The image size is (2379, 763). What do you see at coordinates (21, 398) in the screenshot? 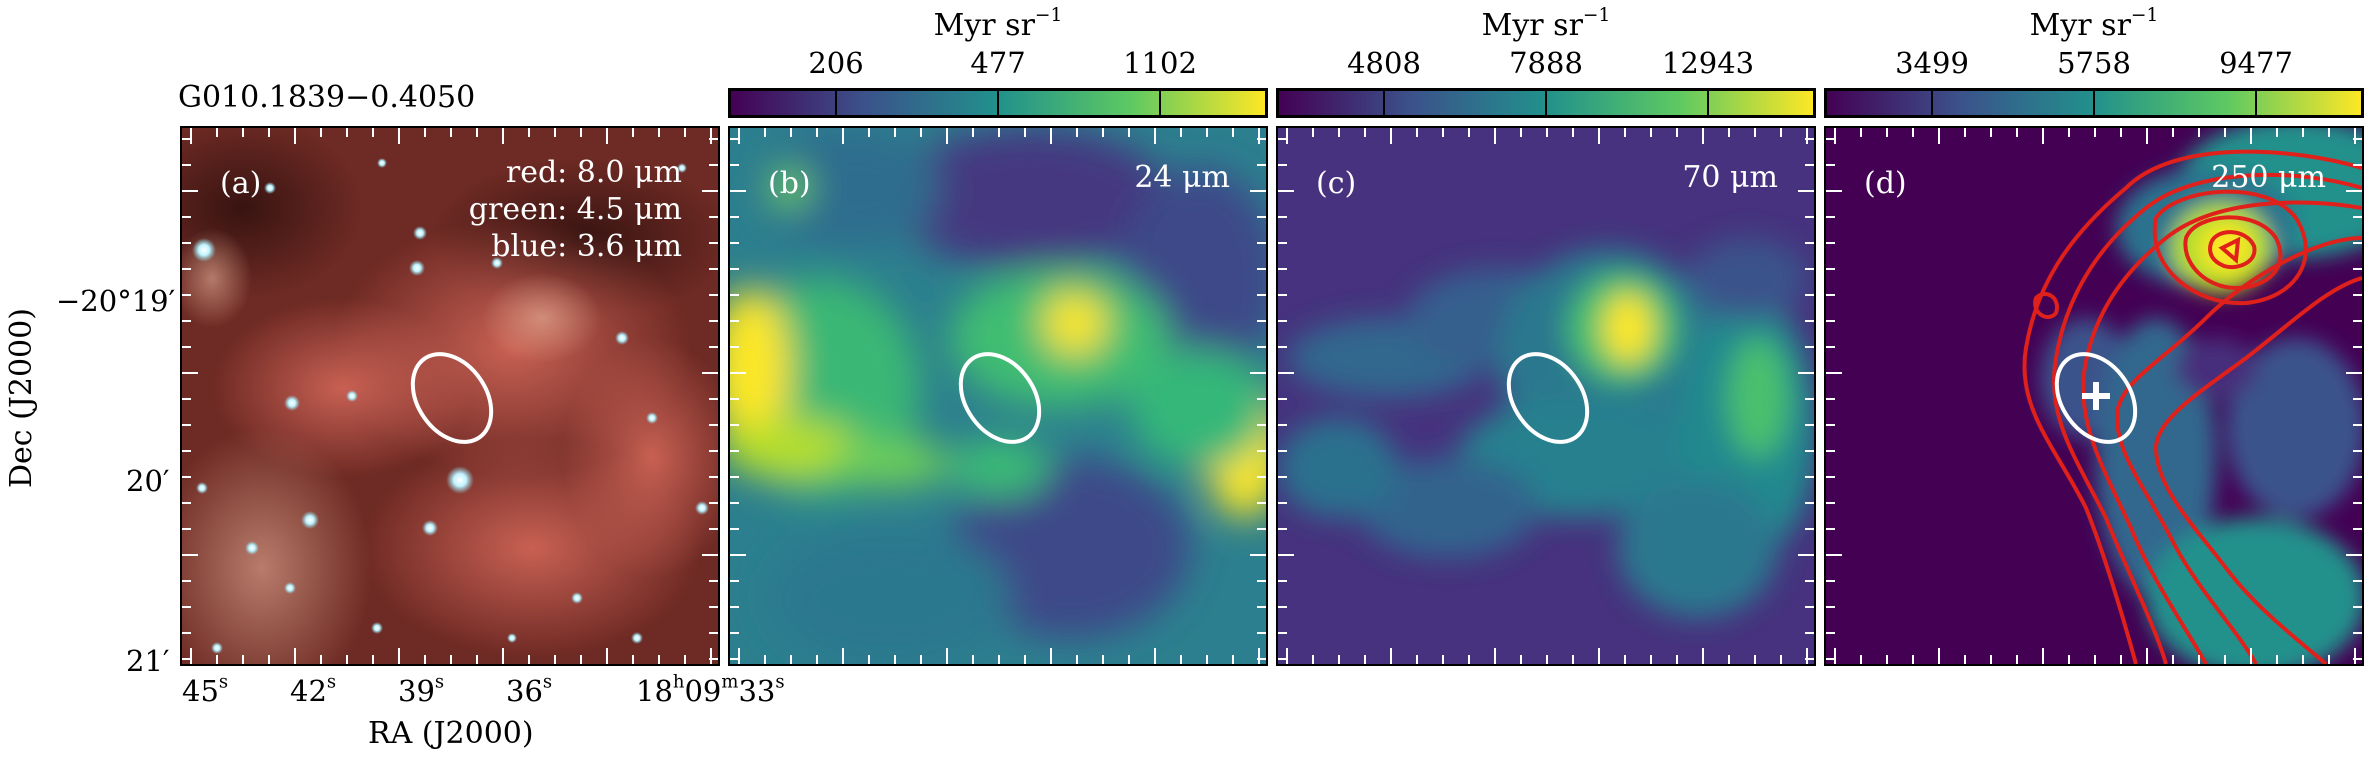
I see `y-axis-label: Dec (J2000)` at bounding box center [21, 398].